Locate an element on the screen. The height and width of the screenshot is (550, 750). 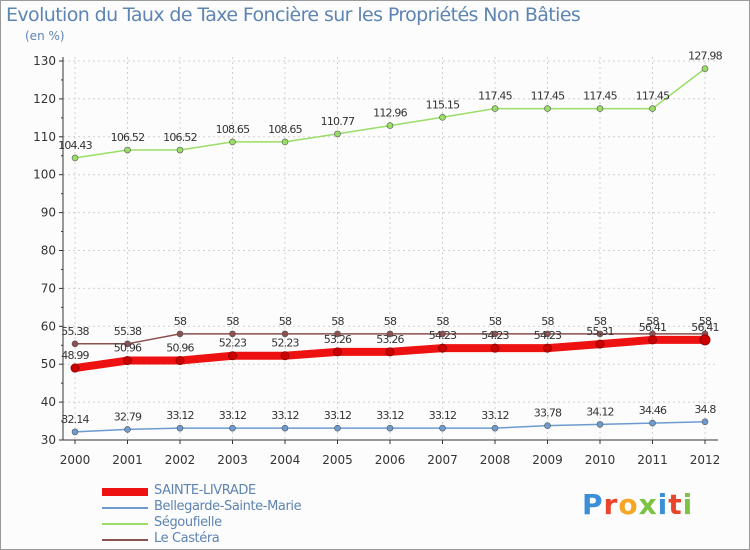
legend-label: Ségoufielle is located at coordinates (188, 522).